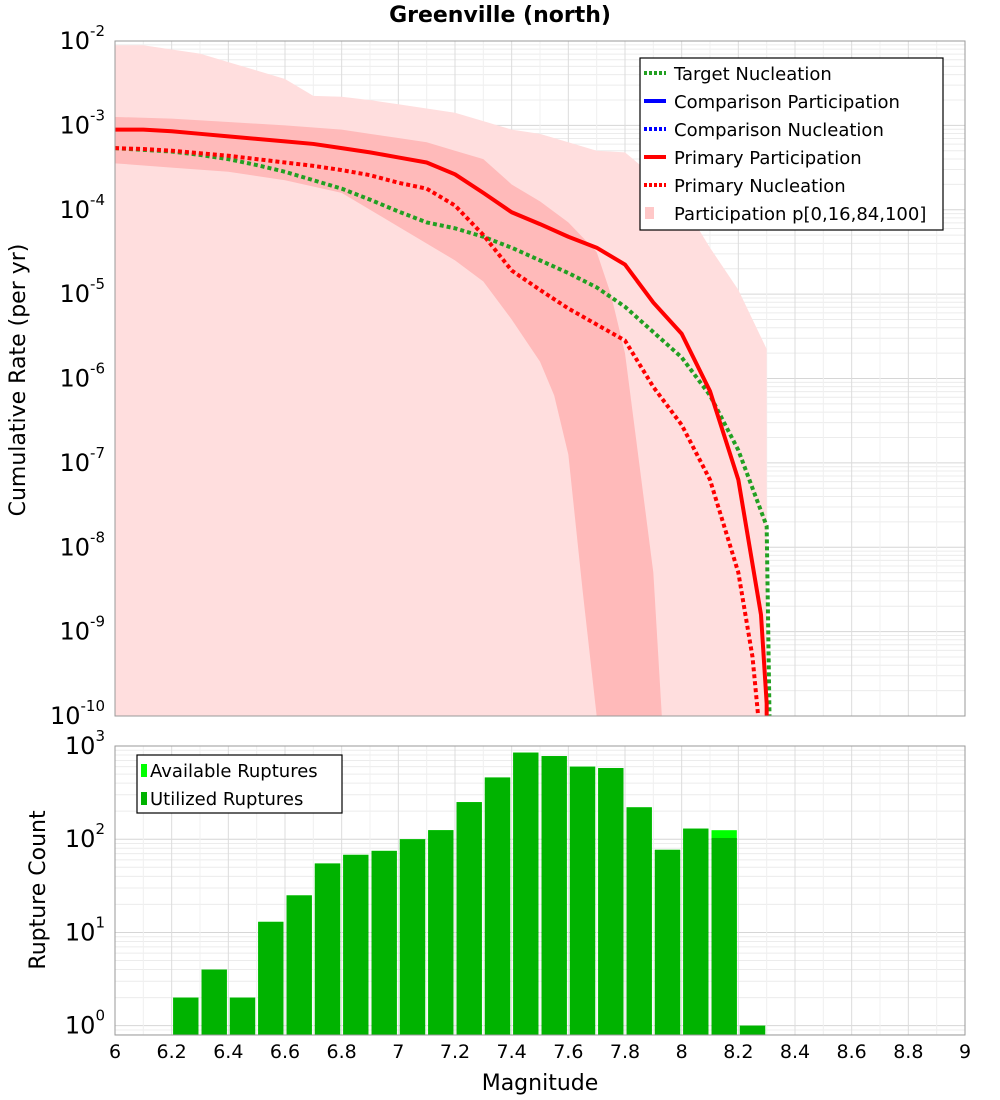 Image resolution: width=1000 pixels, height=1100 pixels. What do you see at coordinates (768, 158) in the screenshot?
I see `legend-label: Primary Participation` at bounding box center [768, 158].